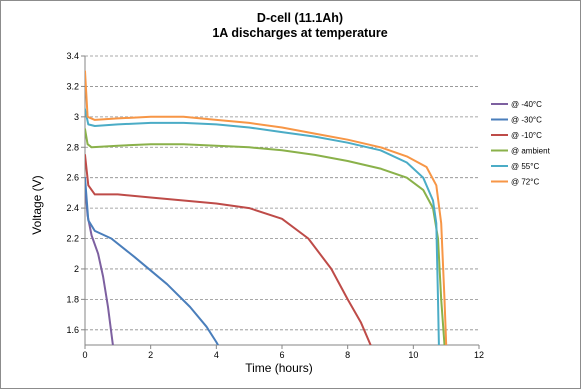  I want to click on legend-label: @ -10°C, so click(526, 135).